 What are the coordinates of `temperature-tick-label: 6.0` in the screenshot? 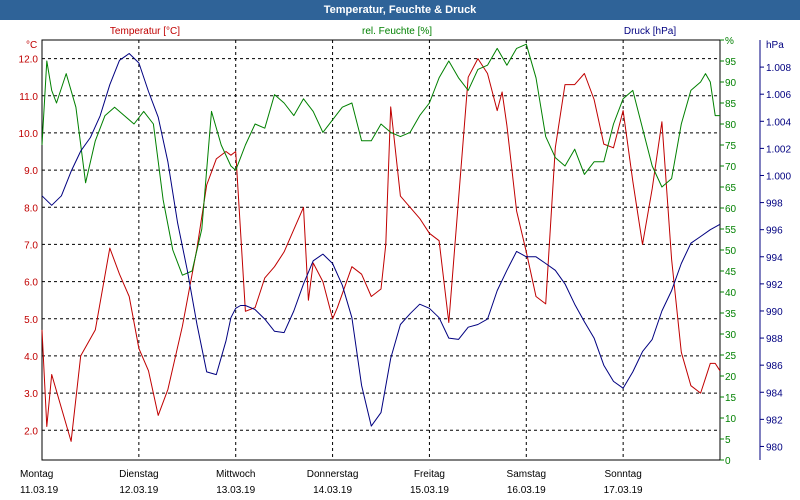 It's located at (31, 283).